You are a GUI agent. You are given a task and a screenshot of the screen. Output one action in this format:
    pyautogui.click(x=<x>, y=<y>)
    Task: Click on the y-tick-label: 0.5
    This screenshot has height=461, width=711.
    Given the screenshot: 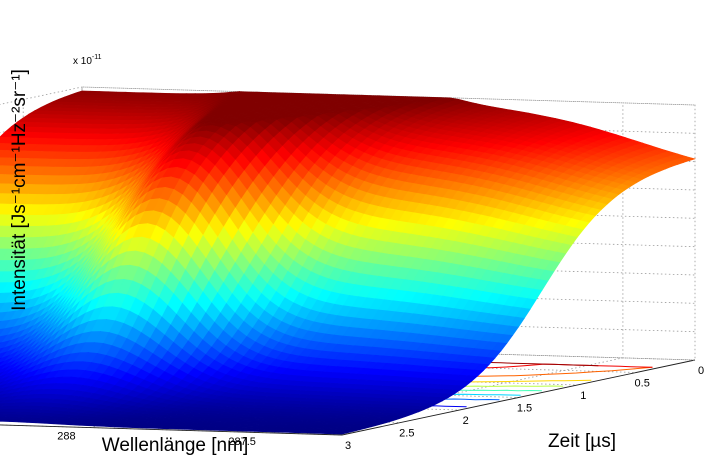 What is the action you would take?
    pyautogui.click(x=642, y=384)
    